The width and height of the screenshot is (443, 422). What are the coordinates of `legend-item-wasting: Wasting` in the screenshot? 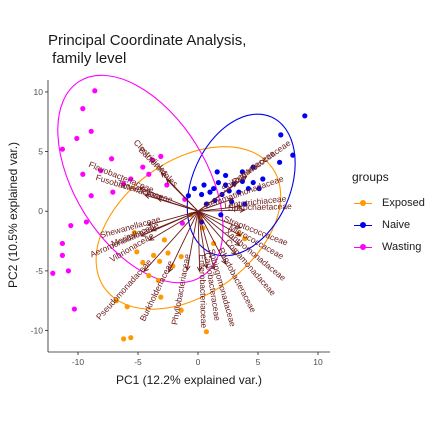 It's located at (388, 247).